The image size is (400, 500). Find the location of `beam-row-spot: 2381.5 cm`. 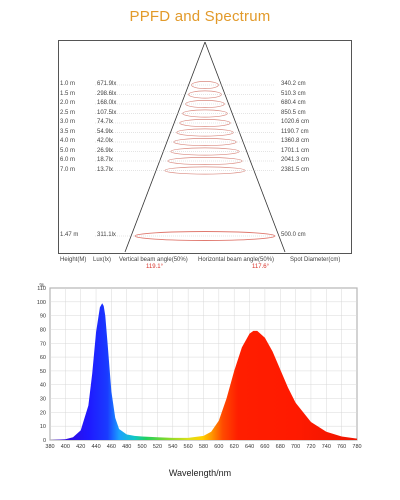

beam-row-spot: 2381.5 cm is located at coordinates (295, 169).